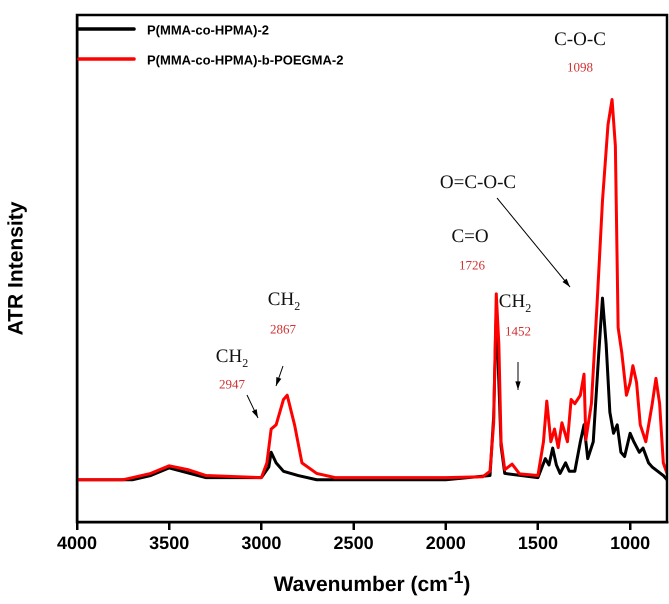 Image resolution: width=669 pixels, height=604 pixels. I want to click on annotation: 1452, so click(518, 330).